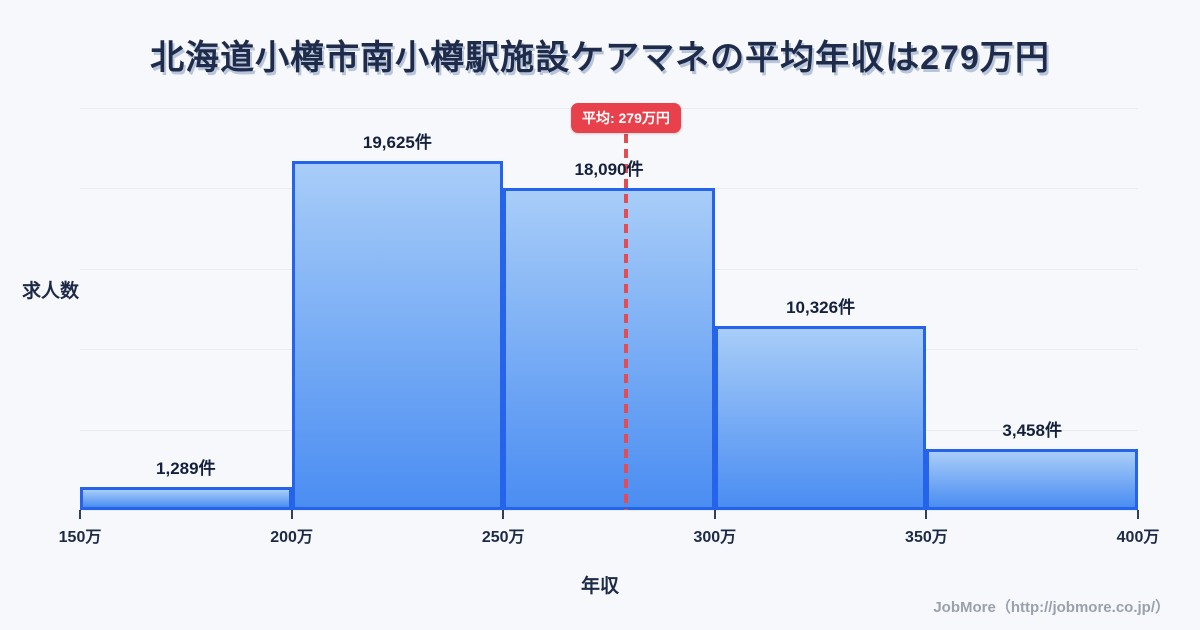 Image resolution: width=1200 pixels, height=630 pixels. What do you see at coordinates (51, 291) in the screenshot?
I see `y-axis-title: 求人数` at bounding box center [51, 291].